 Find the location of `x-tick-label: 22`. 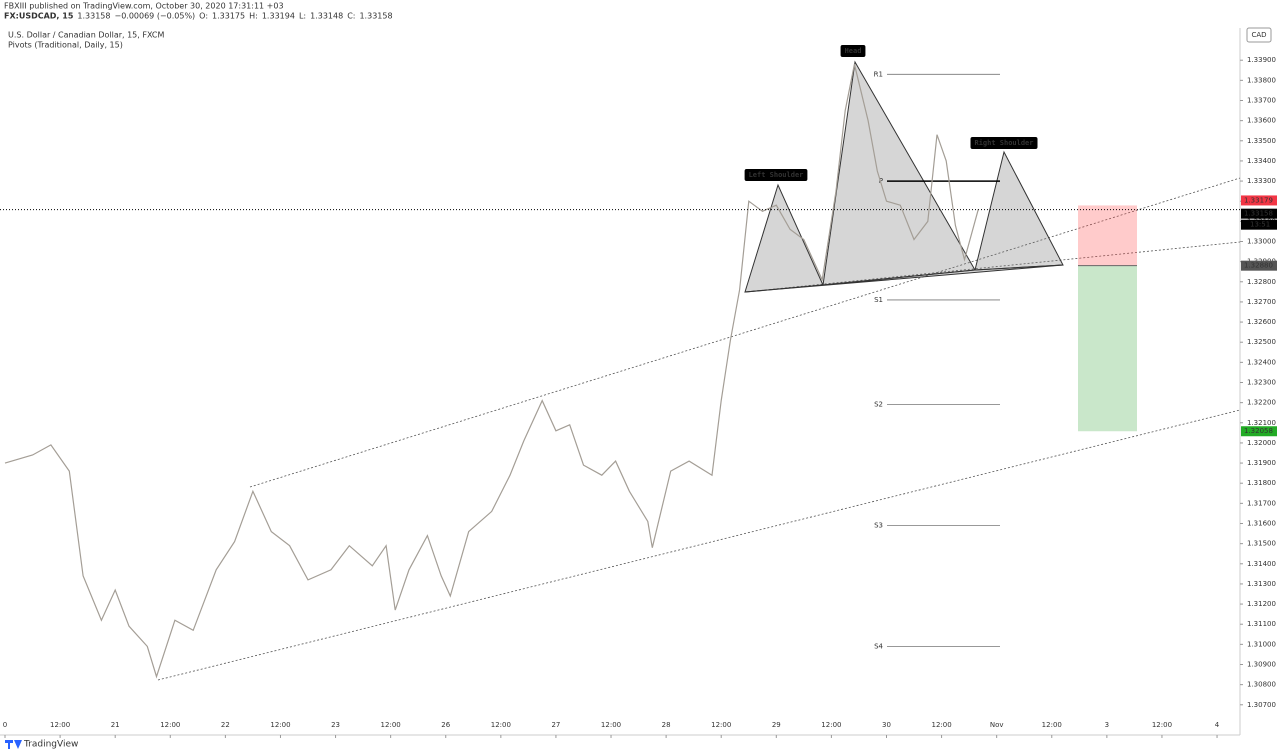

x-tick-label: 22 is located at coordinates (225, 725).